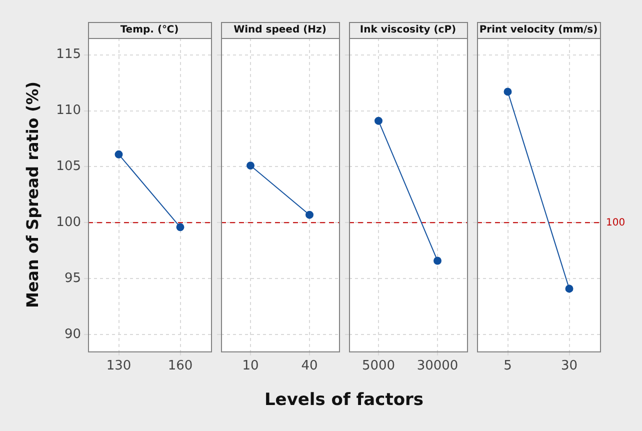 The height and width of the screenshot is (431, 642). I want to click on y-tick-label: 115, so click(68, 54).